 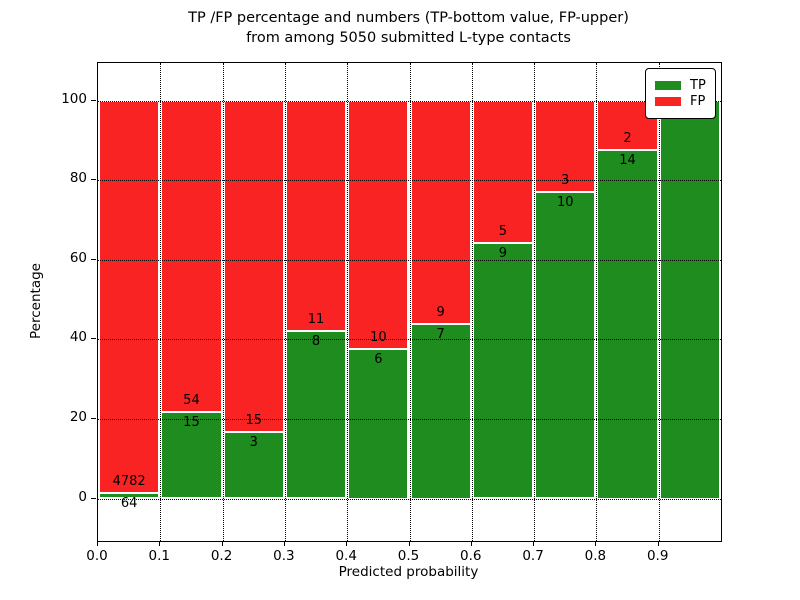 I want to click on tp-count-label: 9, so click(x=503, y=253).